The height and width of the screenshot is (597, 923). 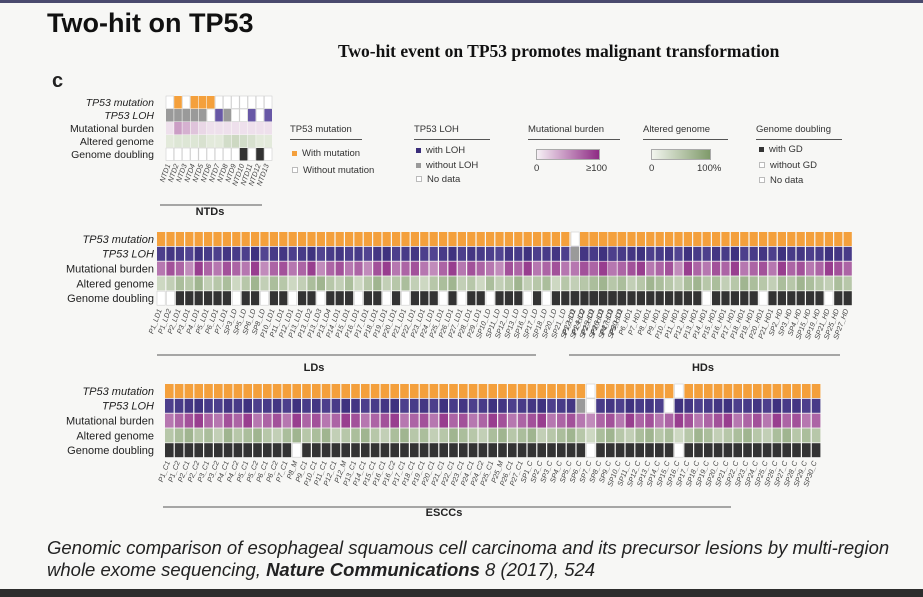 I want to click on row-label: TP53 LOH, so click(x=128, y=255).